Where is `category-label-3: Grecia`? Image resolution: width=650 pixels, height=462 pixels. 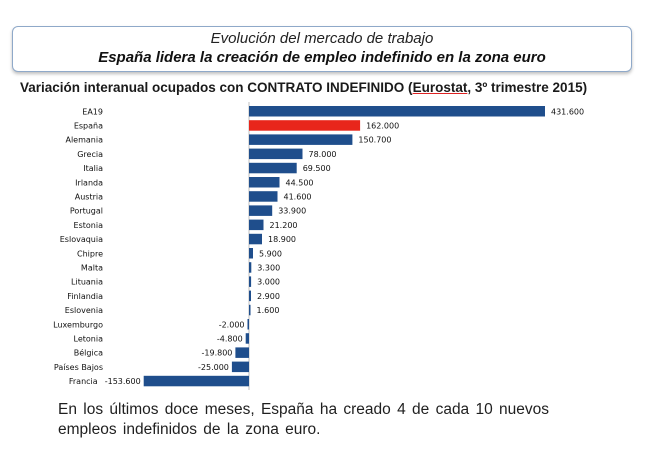
category-label-3: Grecia is located at coordinates (90, 154).